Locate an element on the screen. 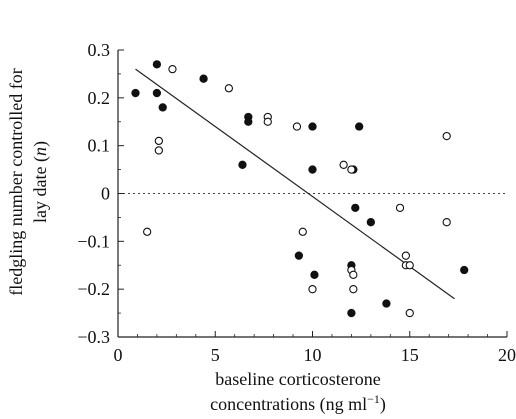 The width and height of the screenshot is (516, 419). x-axis-title-text: concentrations (ng ml is located at coordinates (288, 404).